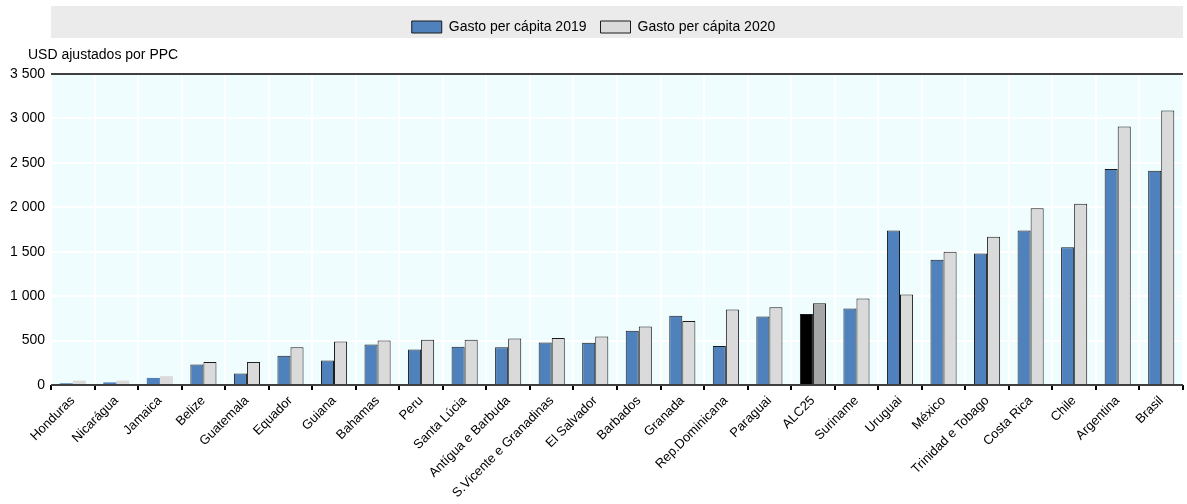 The height and width of the screenshot is (504, 1187). What do you see at coordinates (27, 72) in the screenshot?
I see `y-tick-label: 3 500` at bounding box center [27, 72].